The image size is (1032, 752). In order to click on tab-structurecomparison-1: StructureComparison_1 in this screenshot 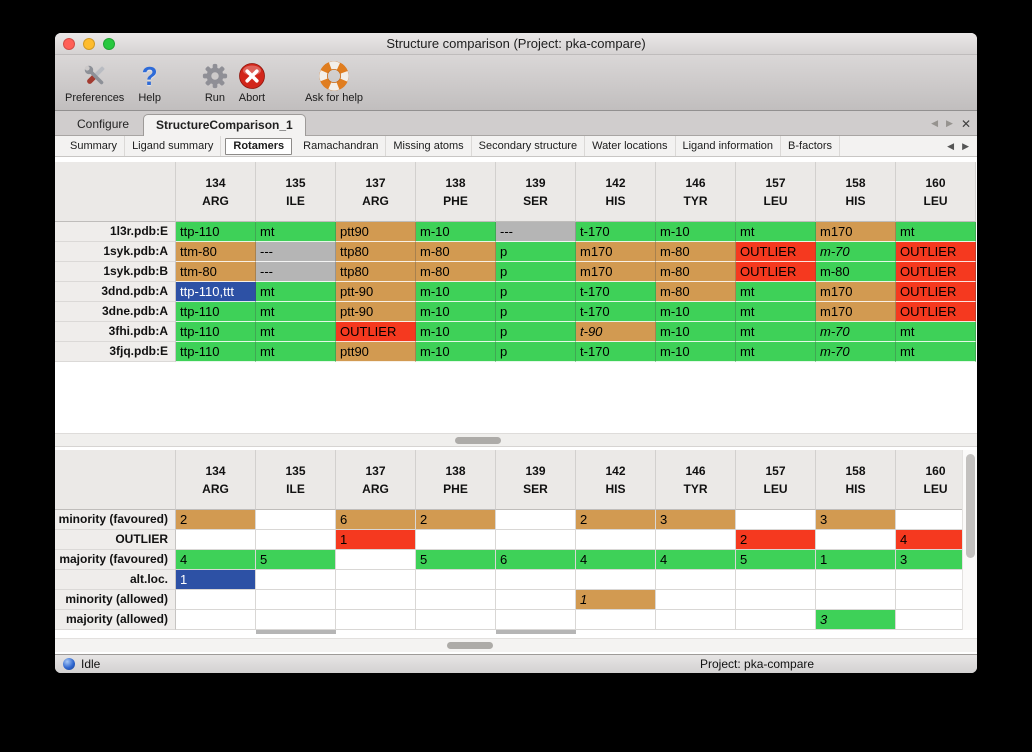, I will do `click(224, 125)`.